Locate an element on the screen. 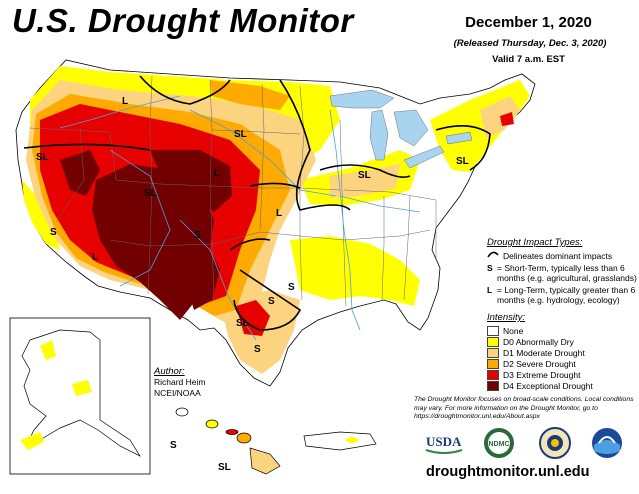 Image resolution: width=639 pixels, height=494 pixels. intensity-d4: D4 Exceptional Drought is located at coordinates (562, 385).